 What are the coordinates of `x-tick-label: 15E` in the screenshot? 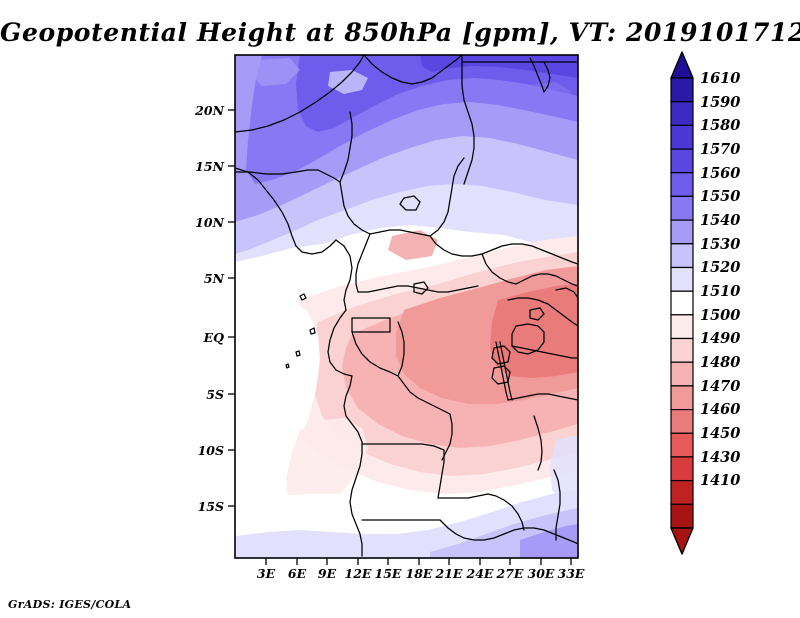 It's located at (388, 573).